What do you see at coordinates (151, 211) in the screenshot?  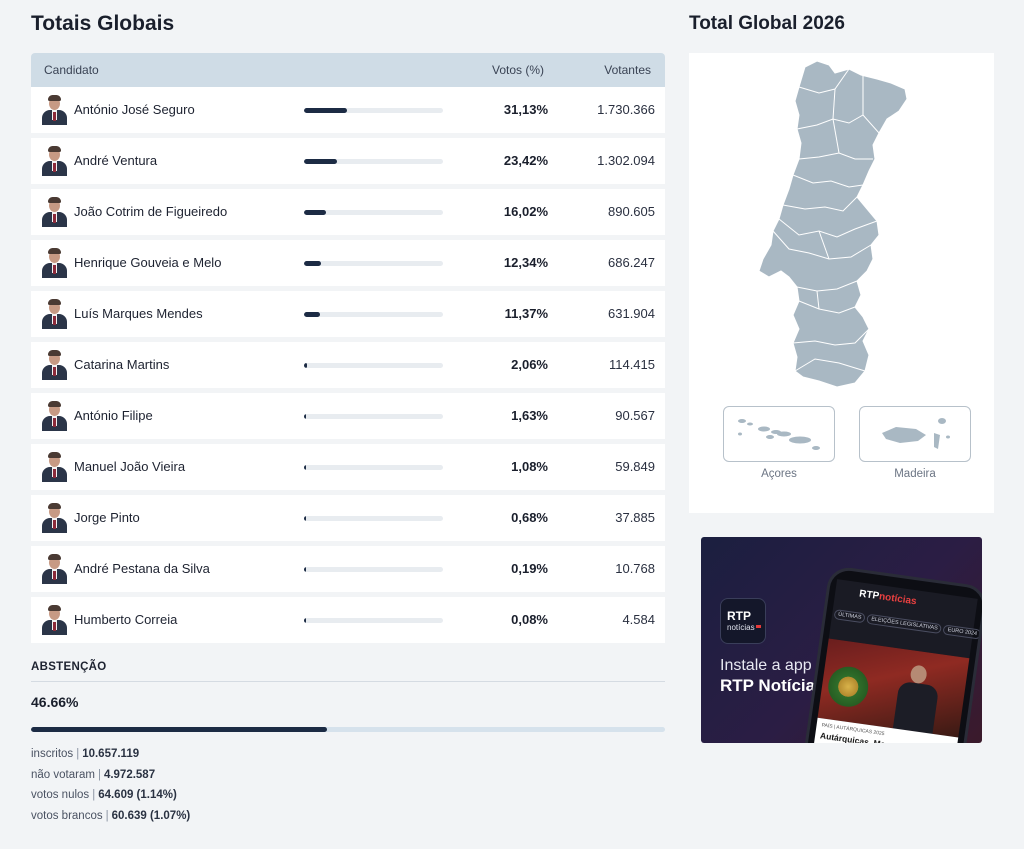 I see `candidate-name: João Cotrim de Figueiredo` at bounding box center [151, 211].